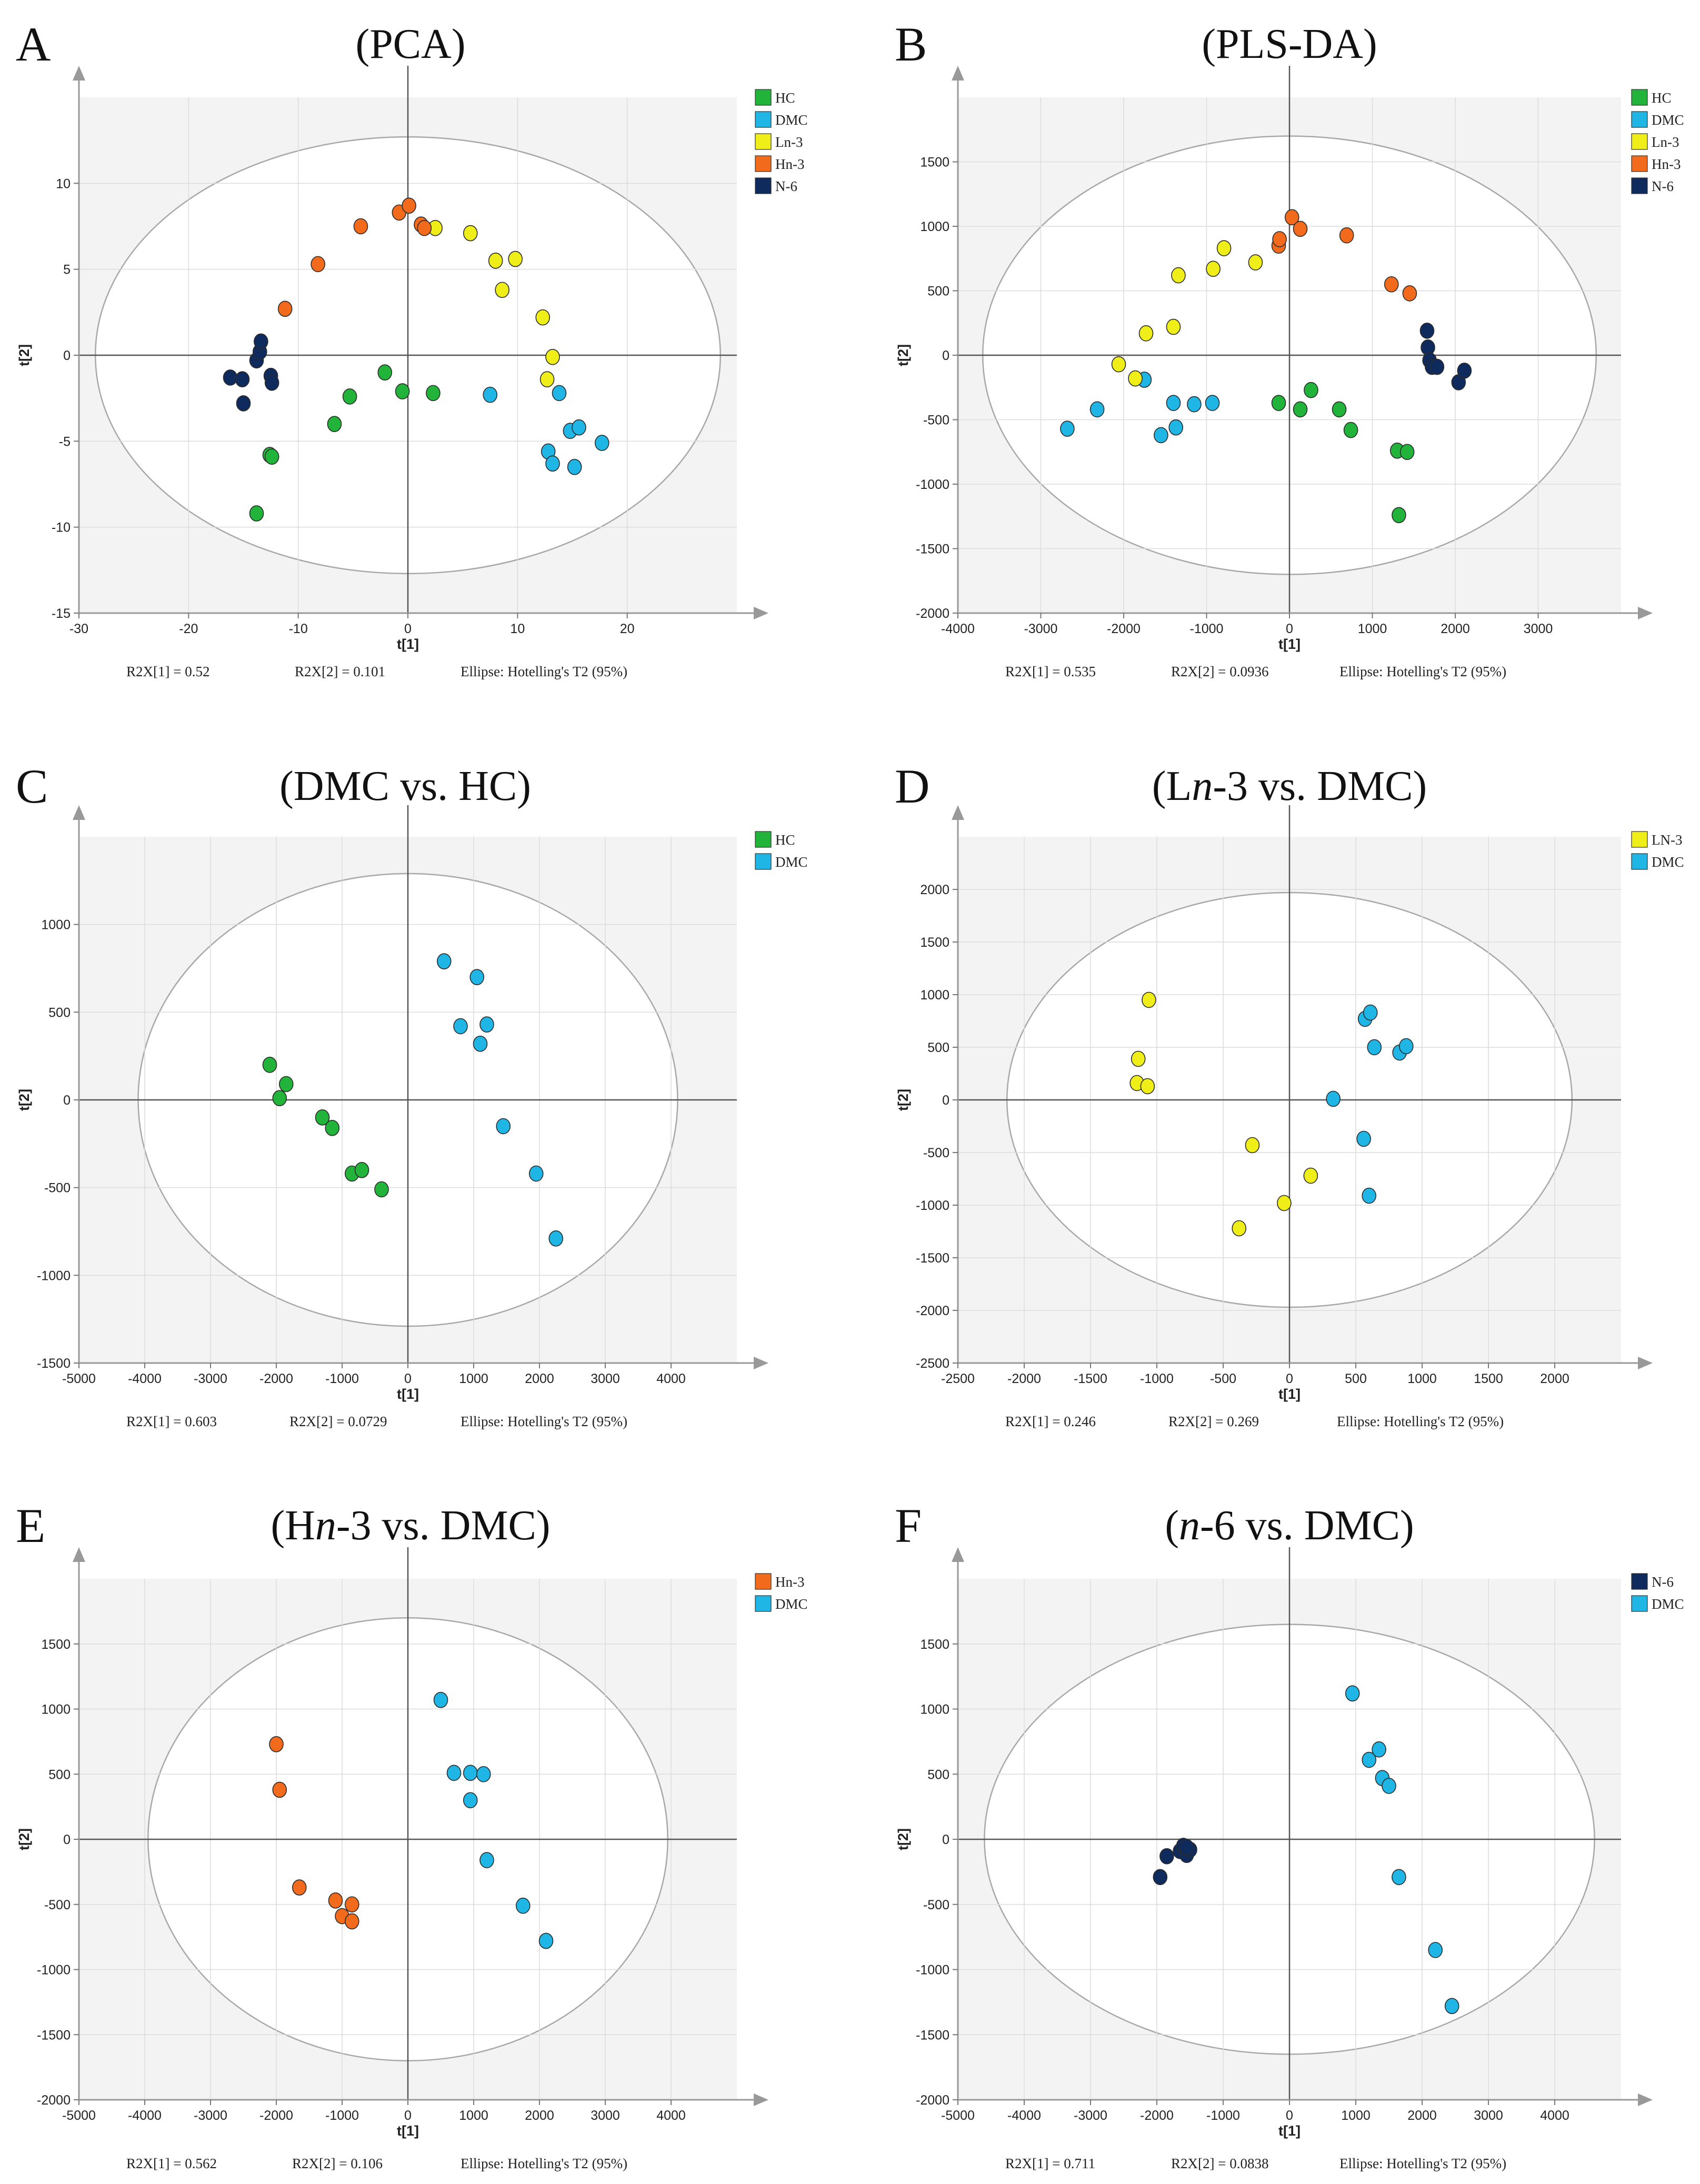  What do you see at coordinates (934, 1644) in the screenshot?
I see `y-tick-label: 1500` at bounding box center [934, 1644].